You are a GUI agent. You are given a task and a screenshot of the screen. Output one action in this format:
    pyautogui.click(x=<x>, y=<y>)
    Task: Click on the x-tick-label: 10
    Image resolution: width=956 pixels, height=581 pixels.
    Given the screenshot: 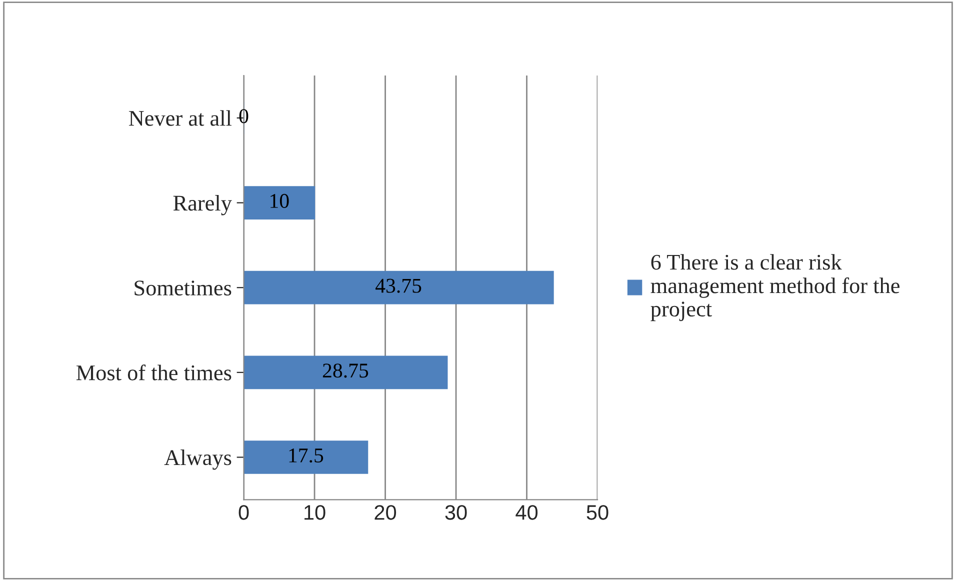 What is the action you would take?
    pyautogui.click(x=315, y=512)
    